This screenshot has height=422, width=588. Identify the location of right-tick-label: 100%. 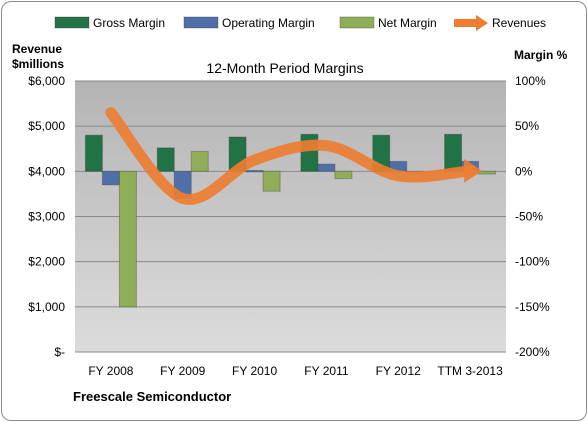
(530, 81).